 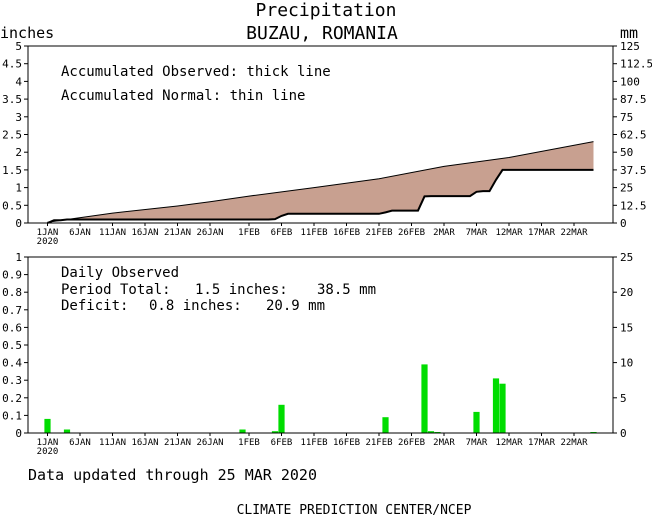 What do you see at coordinates (313, 443) in the screenshot?
I see `daily-x-tick-label: 11FEB` at bounding box center [313, 443].